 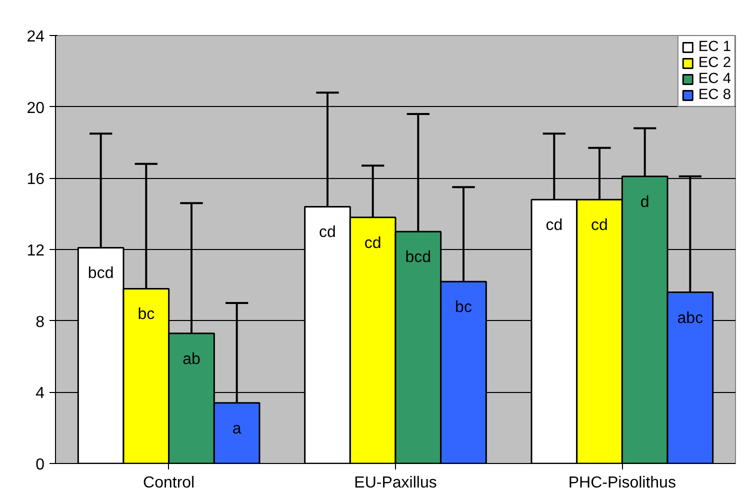 I want to click on y-tick-label: 4, so click(x=40, y=393).